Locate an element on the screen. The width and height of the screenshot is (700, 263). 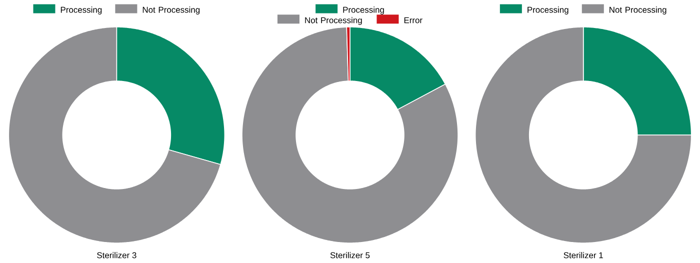
text: Sterilizer 1 is located at coordinates (583, 255).